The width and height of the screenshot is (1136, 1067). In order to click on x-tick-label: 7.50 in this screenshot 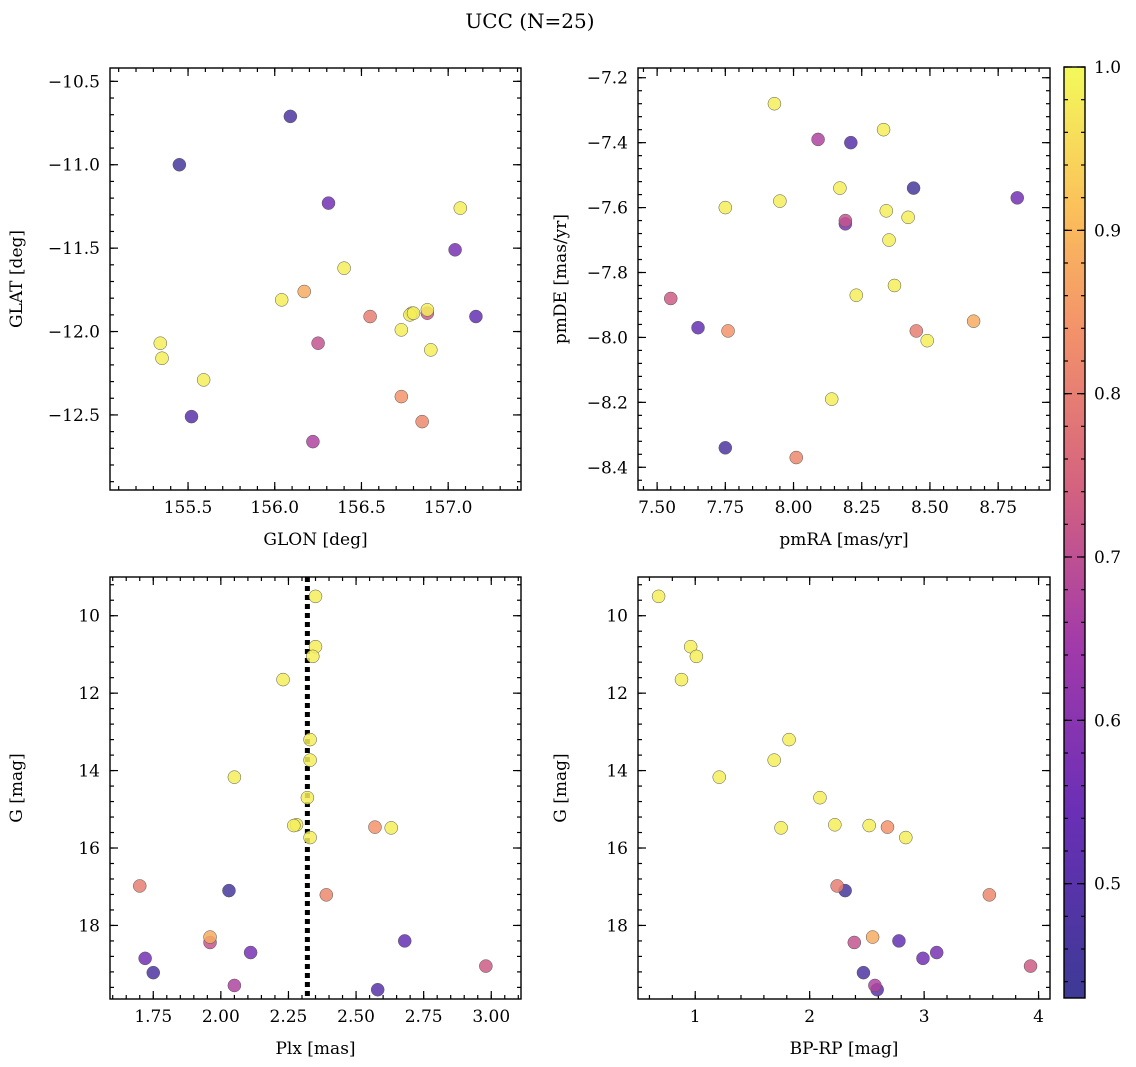, I will do `click(657, 508)`.